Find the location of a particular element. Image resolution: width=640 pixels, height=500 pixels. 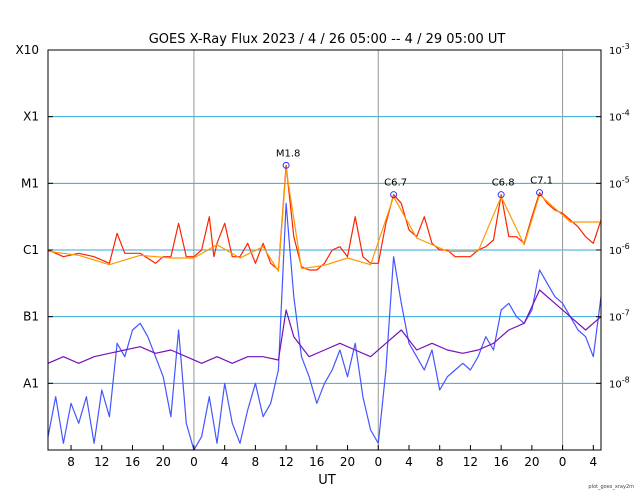

flare-label: C7.1 is located at coordinates (541, 181).